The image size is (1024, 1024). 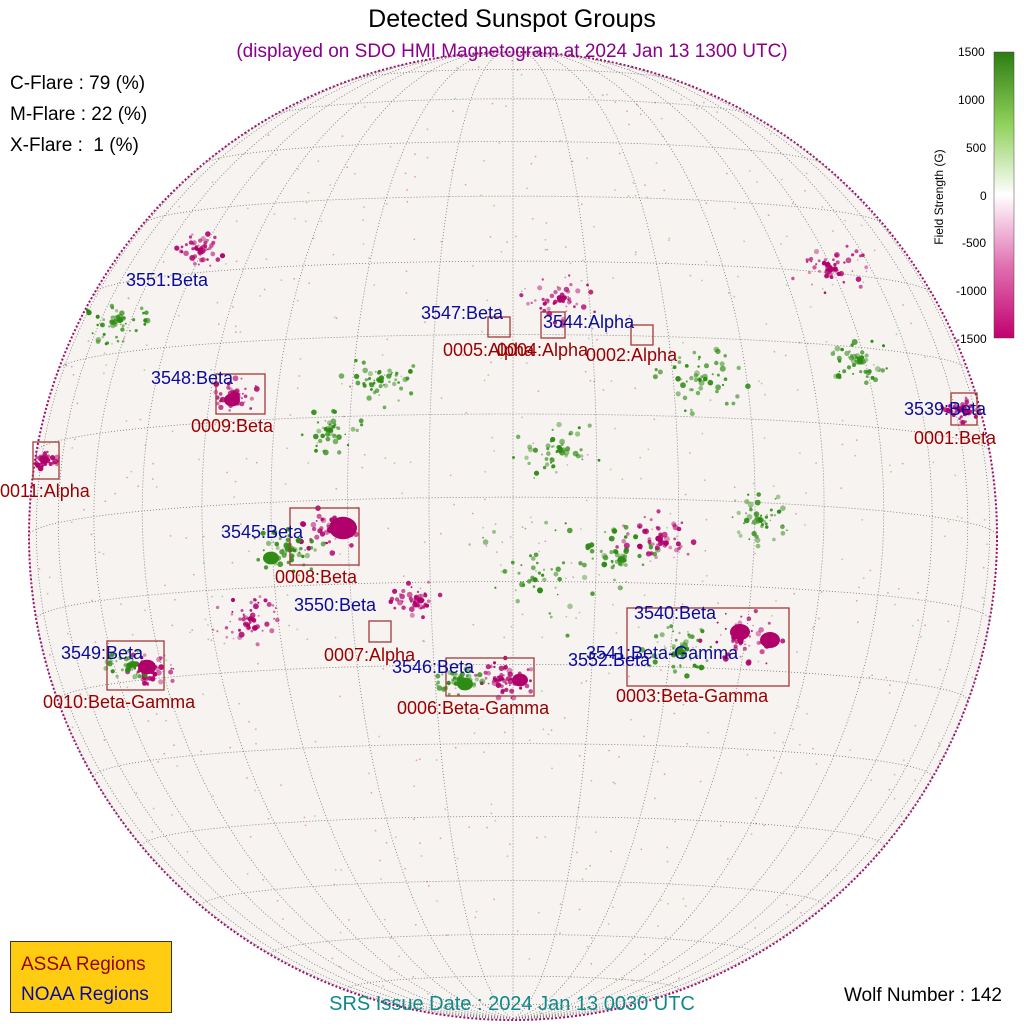 What do you see at coordinates (512, 19) in the screenshot?
I see `page-title: Detected Sunspot Groups` at bounding box center [512, 19].